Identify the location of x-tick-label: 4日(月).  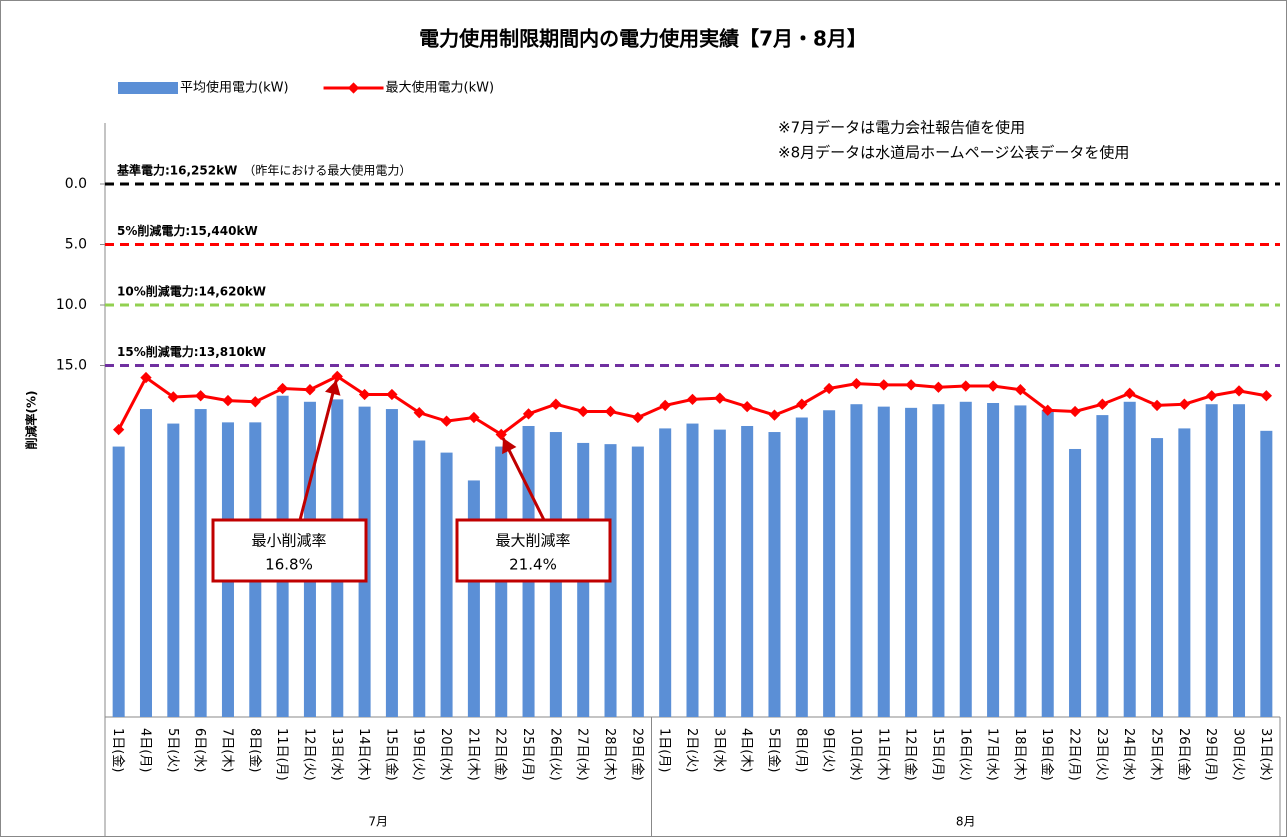
(144, 750).